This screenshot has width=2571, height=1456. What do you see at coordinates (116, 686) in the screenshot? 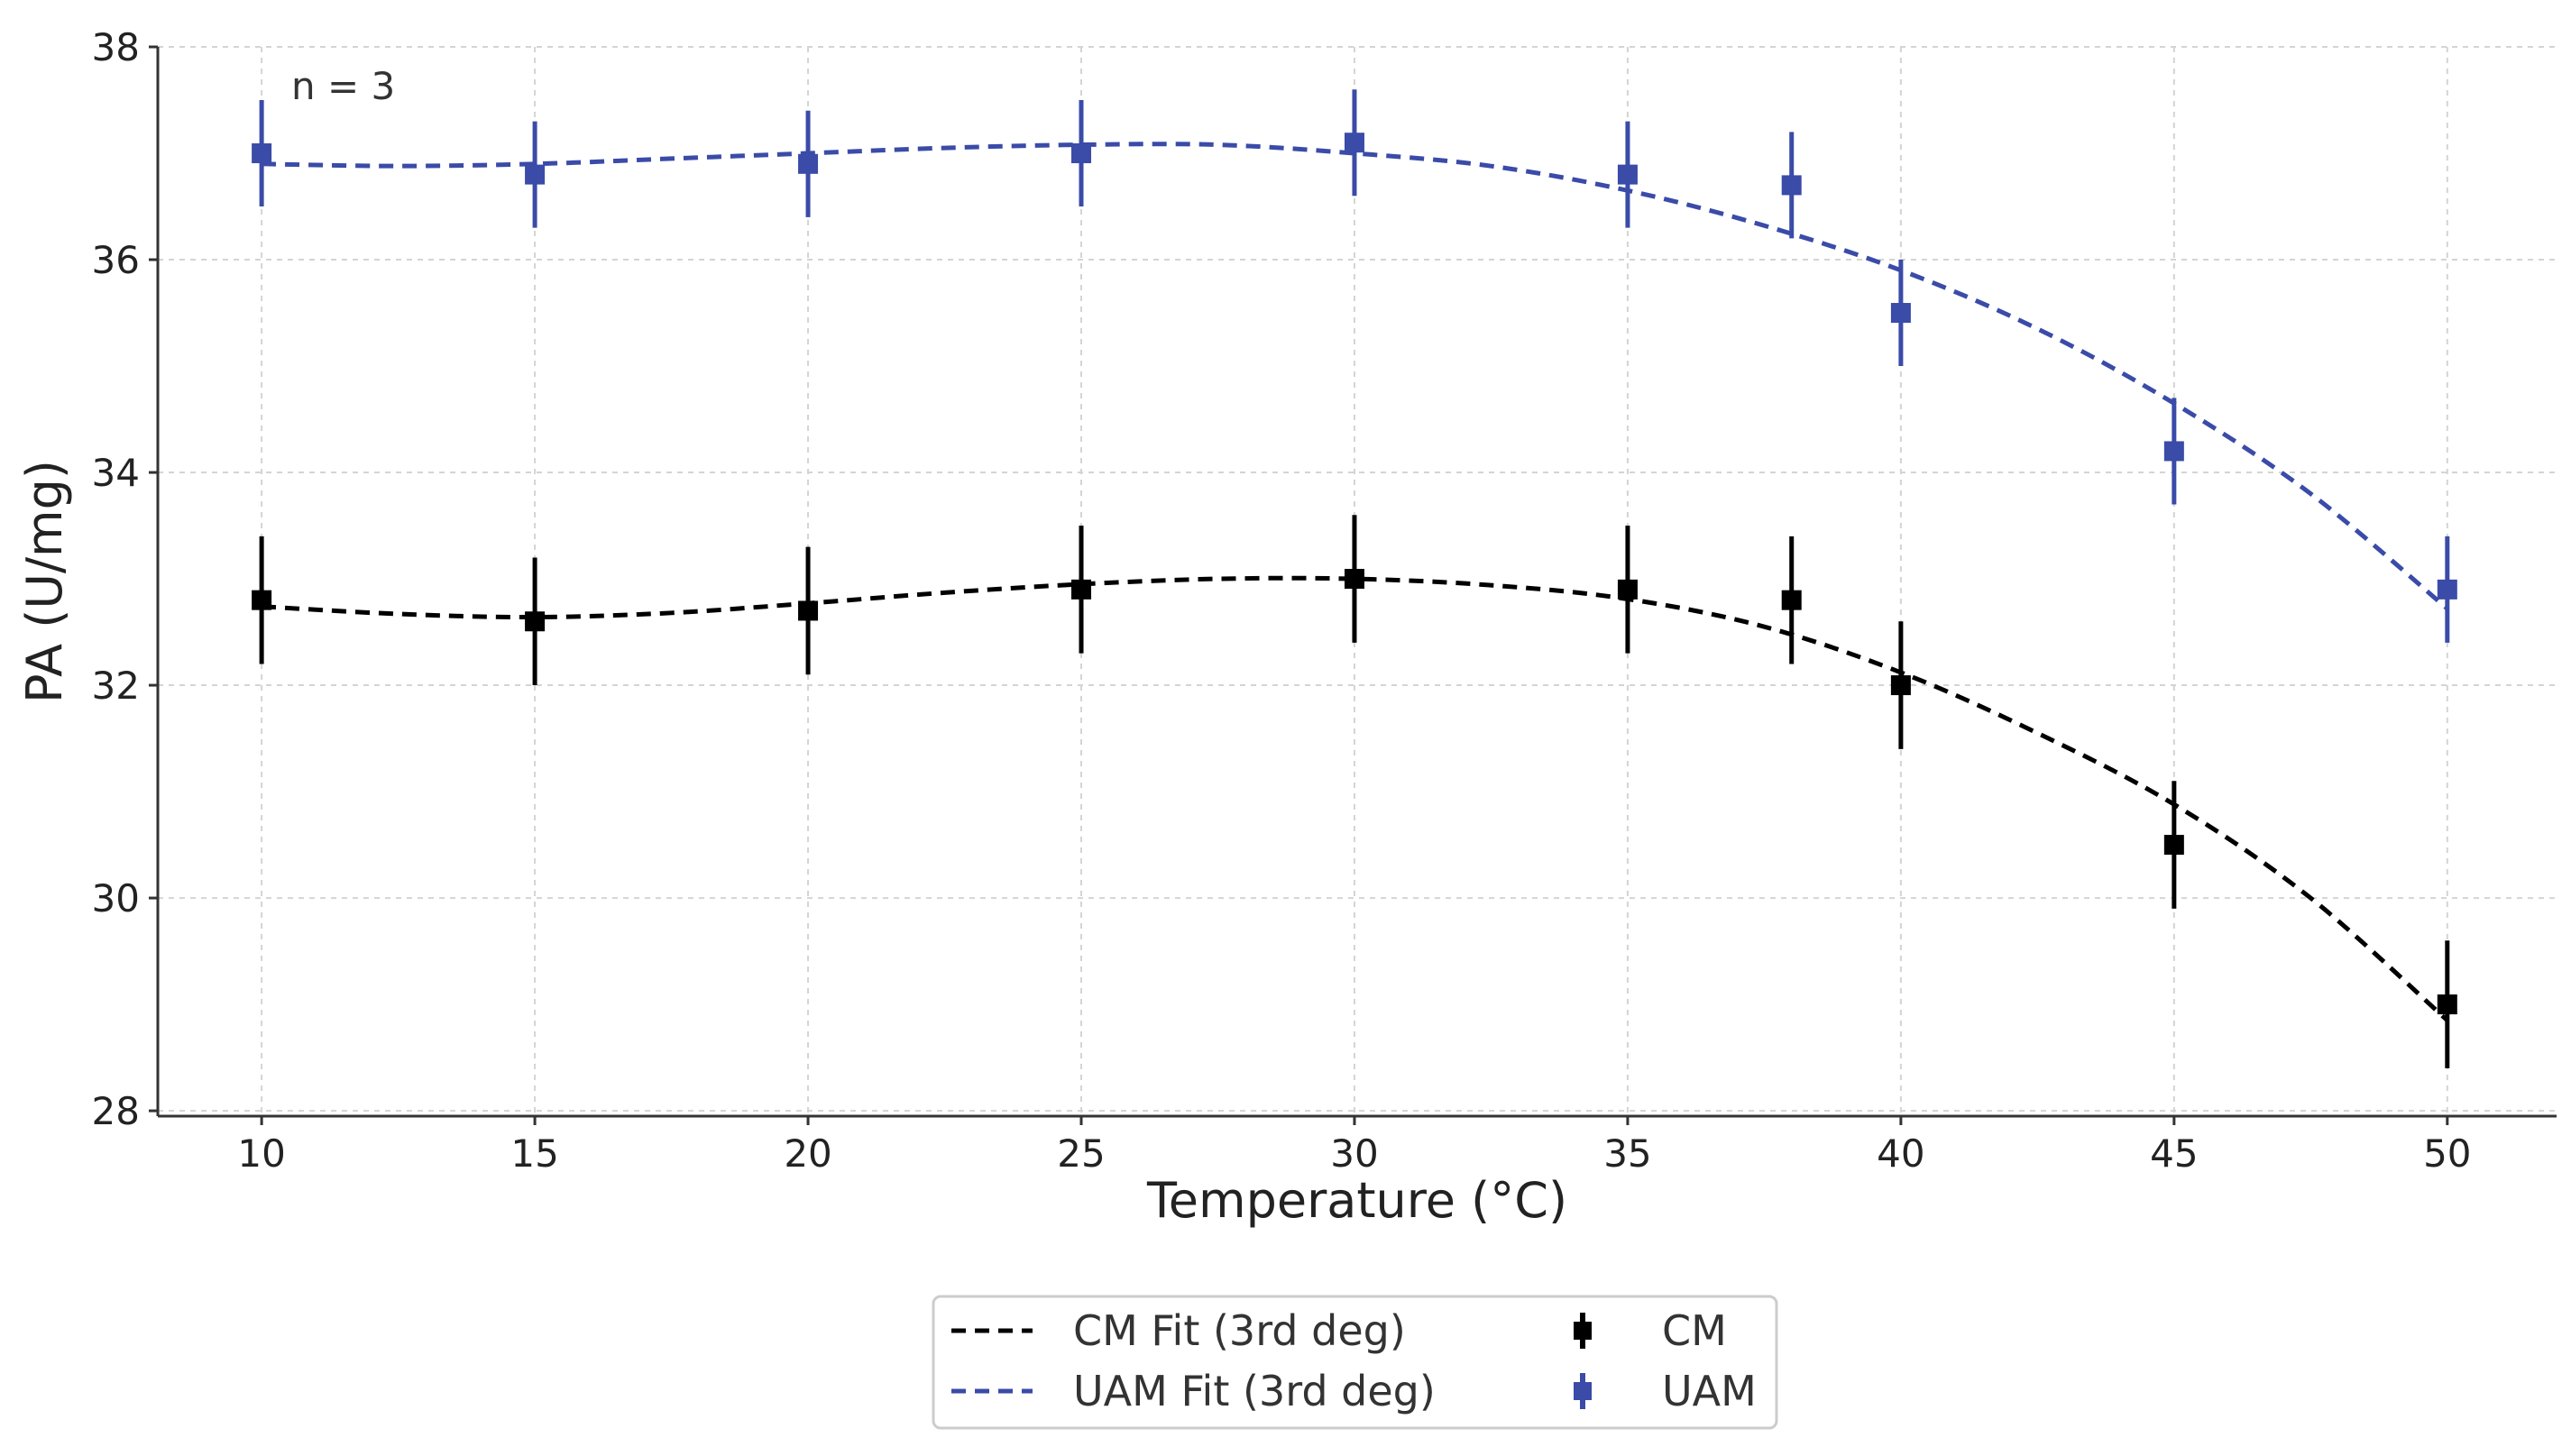
I see `y-tick-label: 32` at bounding box center [116, 686].